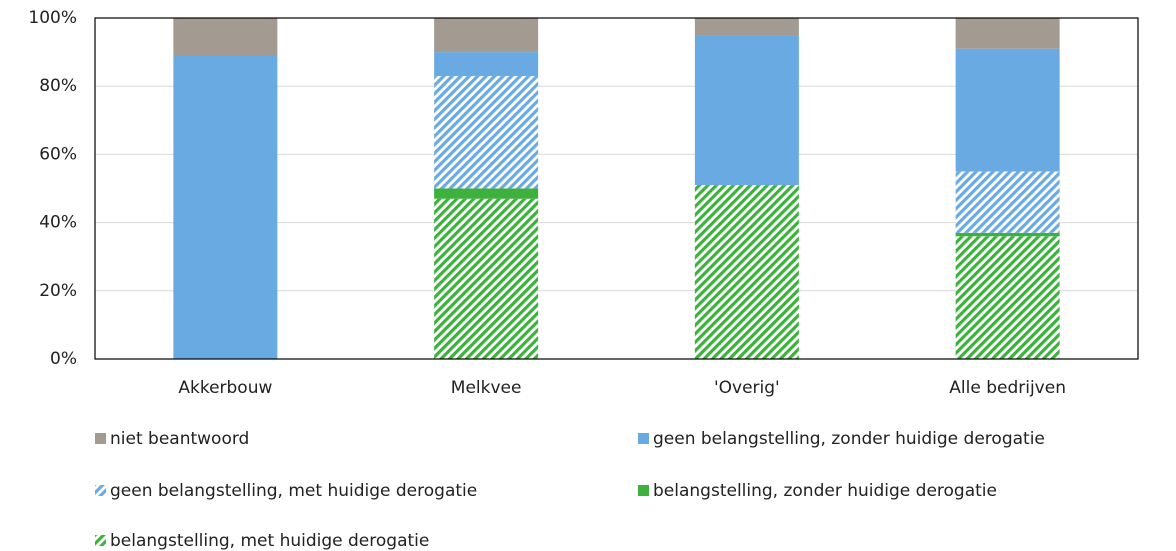 The image size is (1176, 551). Describe the element at coordinates (58, 86) in the screenshot. I see `y-tick-label: 80%` at that location.